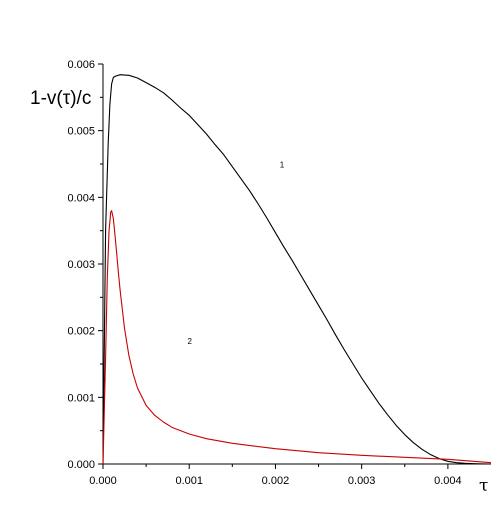 Image resolution: width=501 pixels, height=510 pixels. Describe the element at coordinates (103, 481) in the screenshot. I see `x-tick-label: 0.000` at that location.